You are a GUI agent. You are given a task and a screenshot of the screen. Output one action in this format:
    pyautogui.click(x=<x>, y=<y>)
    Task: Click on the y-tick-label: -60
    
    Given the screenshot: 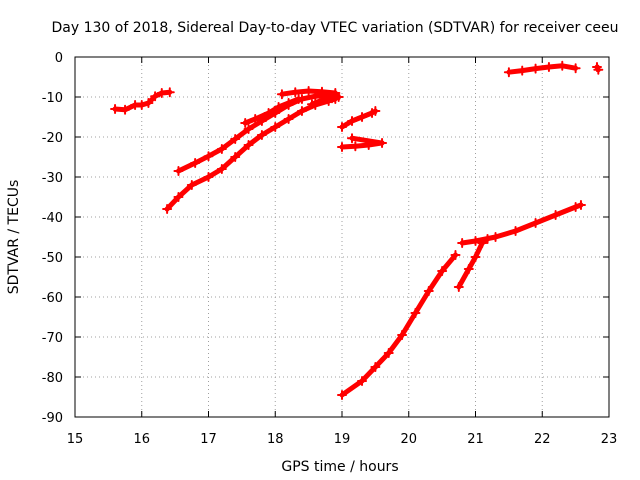 What is the action you would take?
    pyautogui.click(x=52, y=298)
    